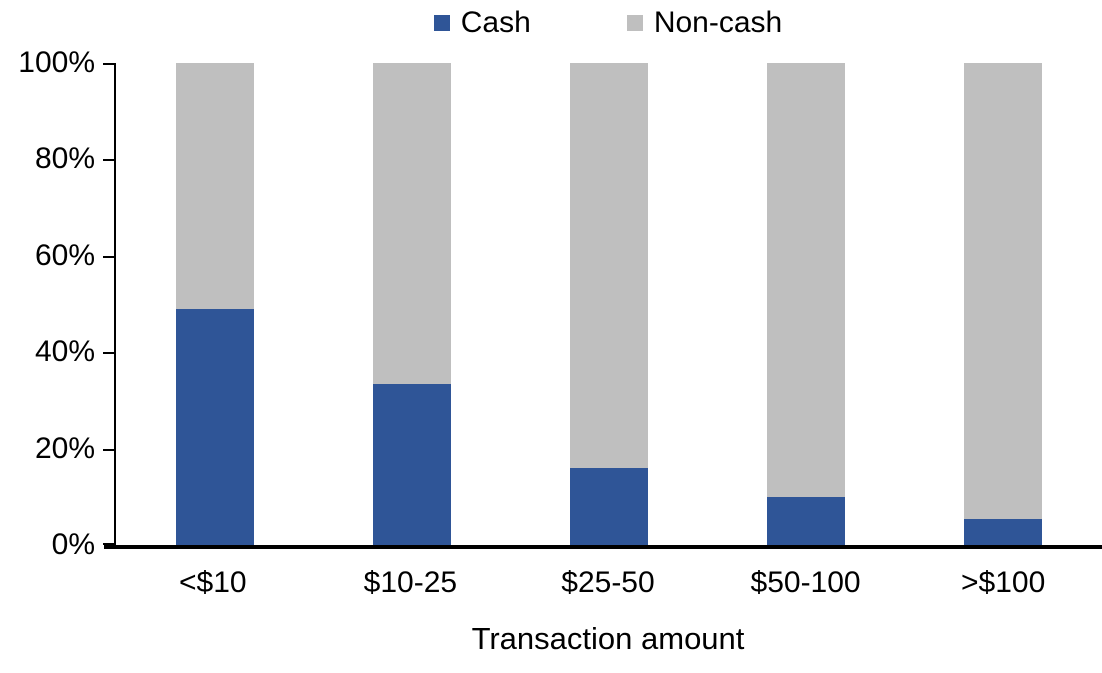 The height and width of the screenshot is (673, 1102). I want to click on y-tick-label: 60%, so click(64, 255).